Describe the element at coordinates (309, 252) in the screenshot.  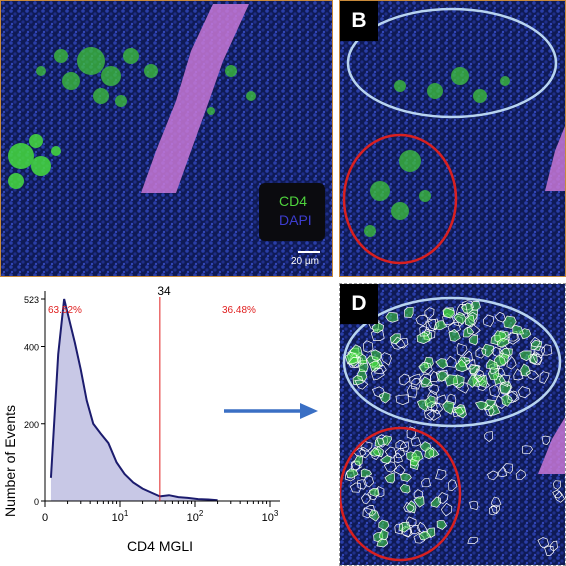
I see `scale-bar` at that location.